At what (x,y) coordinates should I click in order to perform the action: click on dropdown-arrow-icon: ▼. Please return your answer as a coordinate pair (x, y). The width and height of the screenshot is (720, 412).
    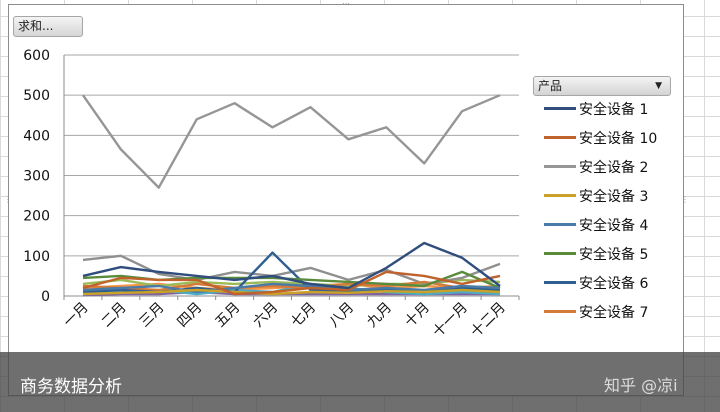
    Looking at the image, I should click on (658, 86).